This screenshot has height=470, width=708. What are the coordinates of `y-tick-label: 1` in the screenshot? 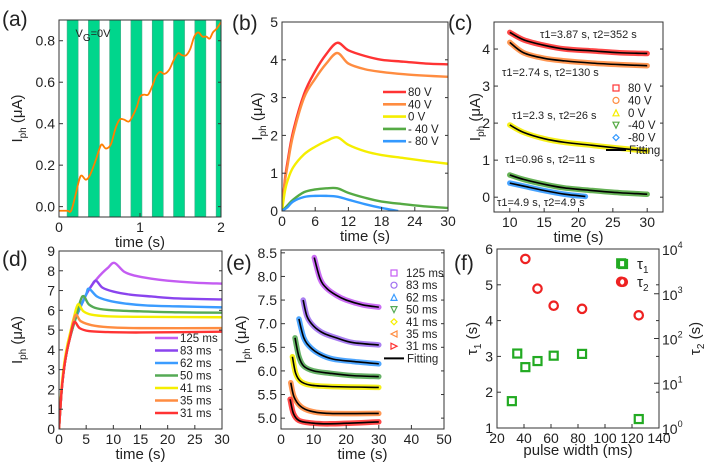 It's located at (274, 173).